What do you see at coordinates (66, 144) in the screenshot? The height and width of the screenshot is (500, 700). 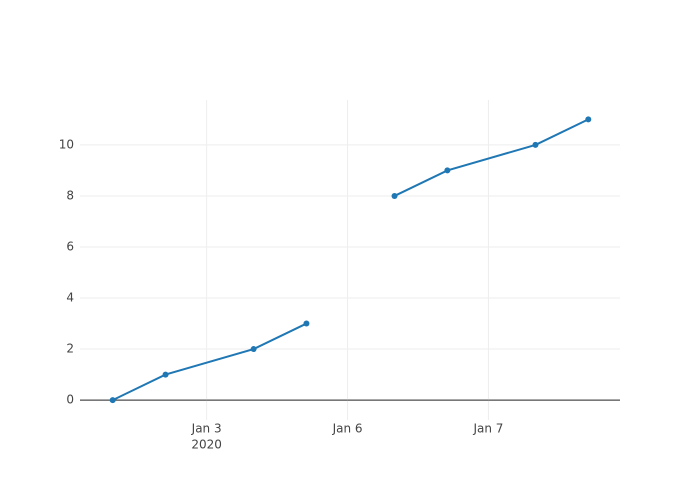 I see `y-tick-label: 10` at bounding box center [66, 144].